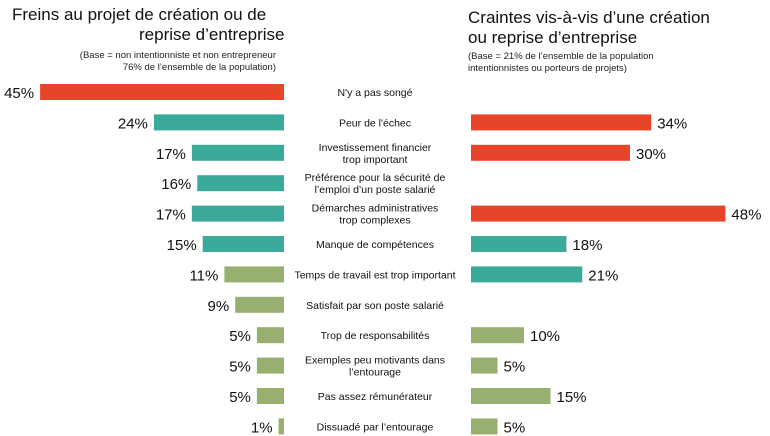 The width and height of the screenshot is (770, 436). What do you see at coordinates (746, 215) in the screenshot?
I see `right-value-label: 48%` at bounding box center [746, 215].